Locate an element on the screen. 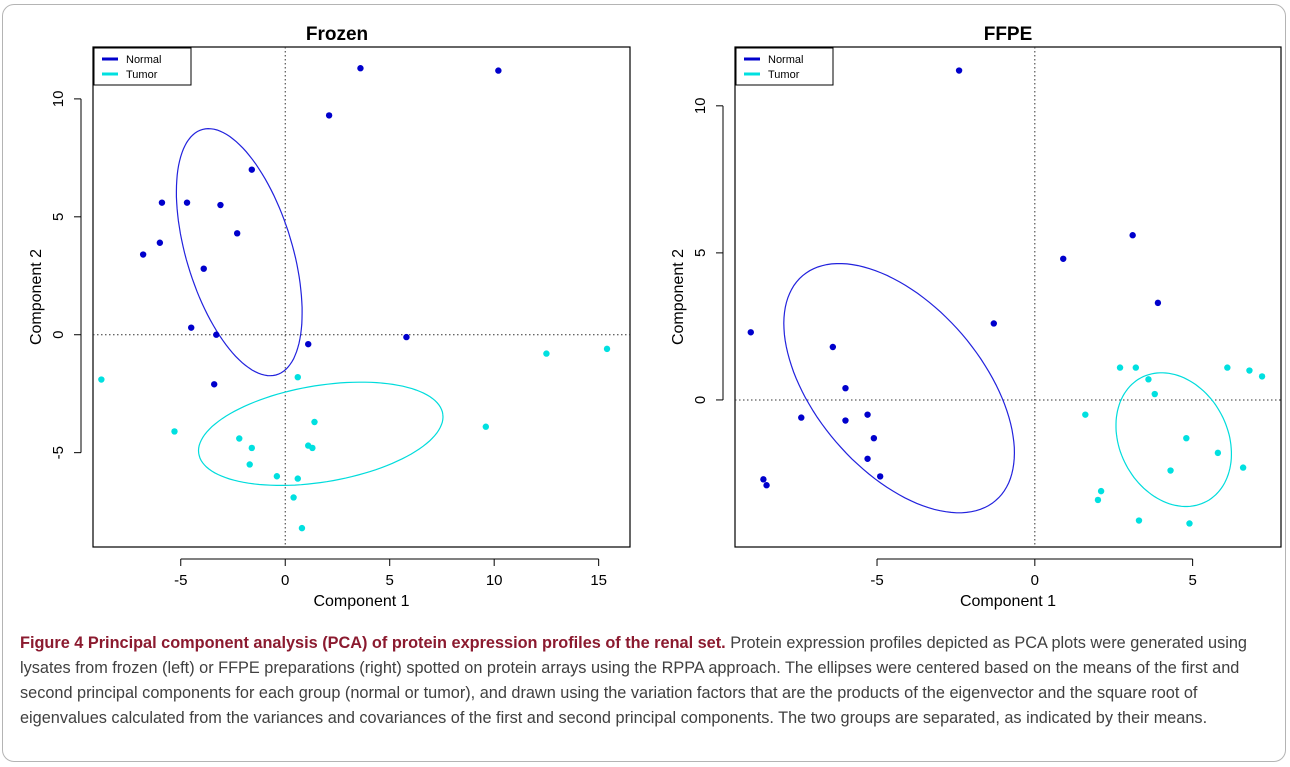 This screenshot has width=1290, height=767. chart-title: Frozen is located at coordinates (337, 34).